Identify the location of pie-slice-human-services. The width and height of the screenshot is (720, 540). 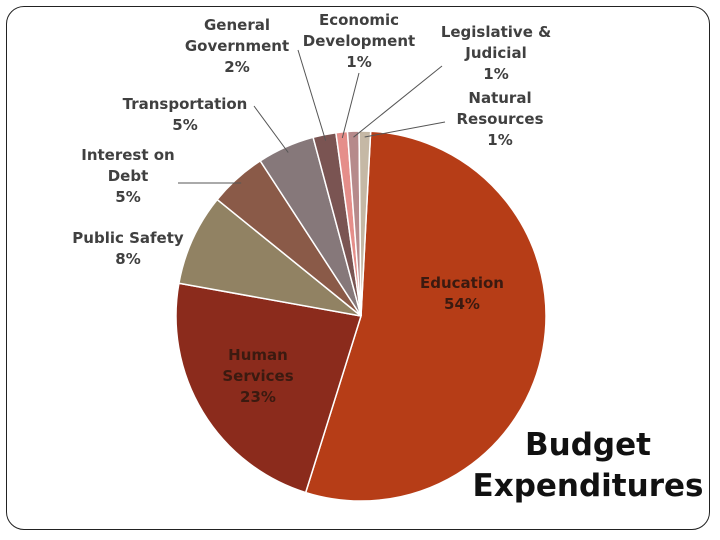
(268, 388).